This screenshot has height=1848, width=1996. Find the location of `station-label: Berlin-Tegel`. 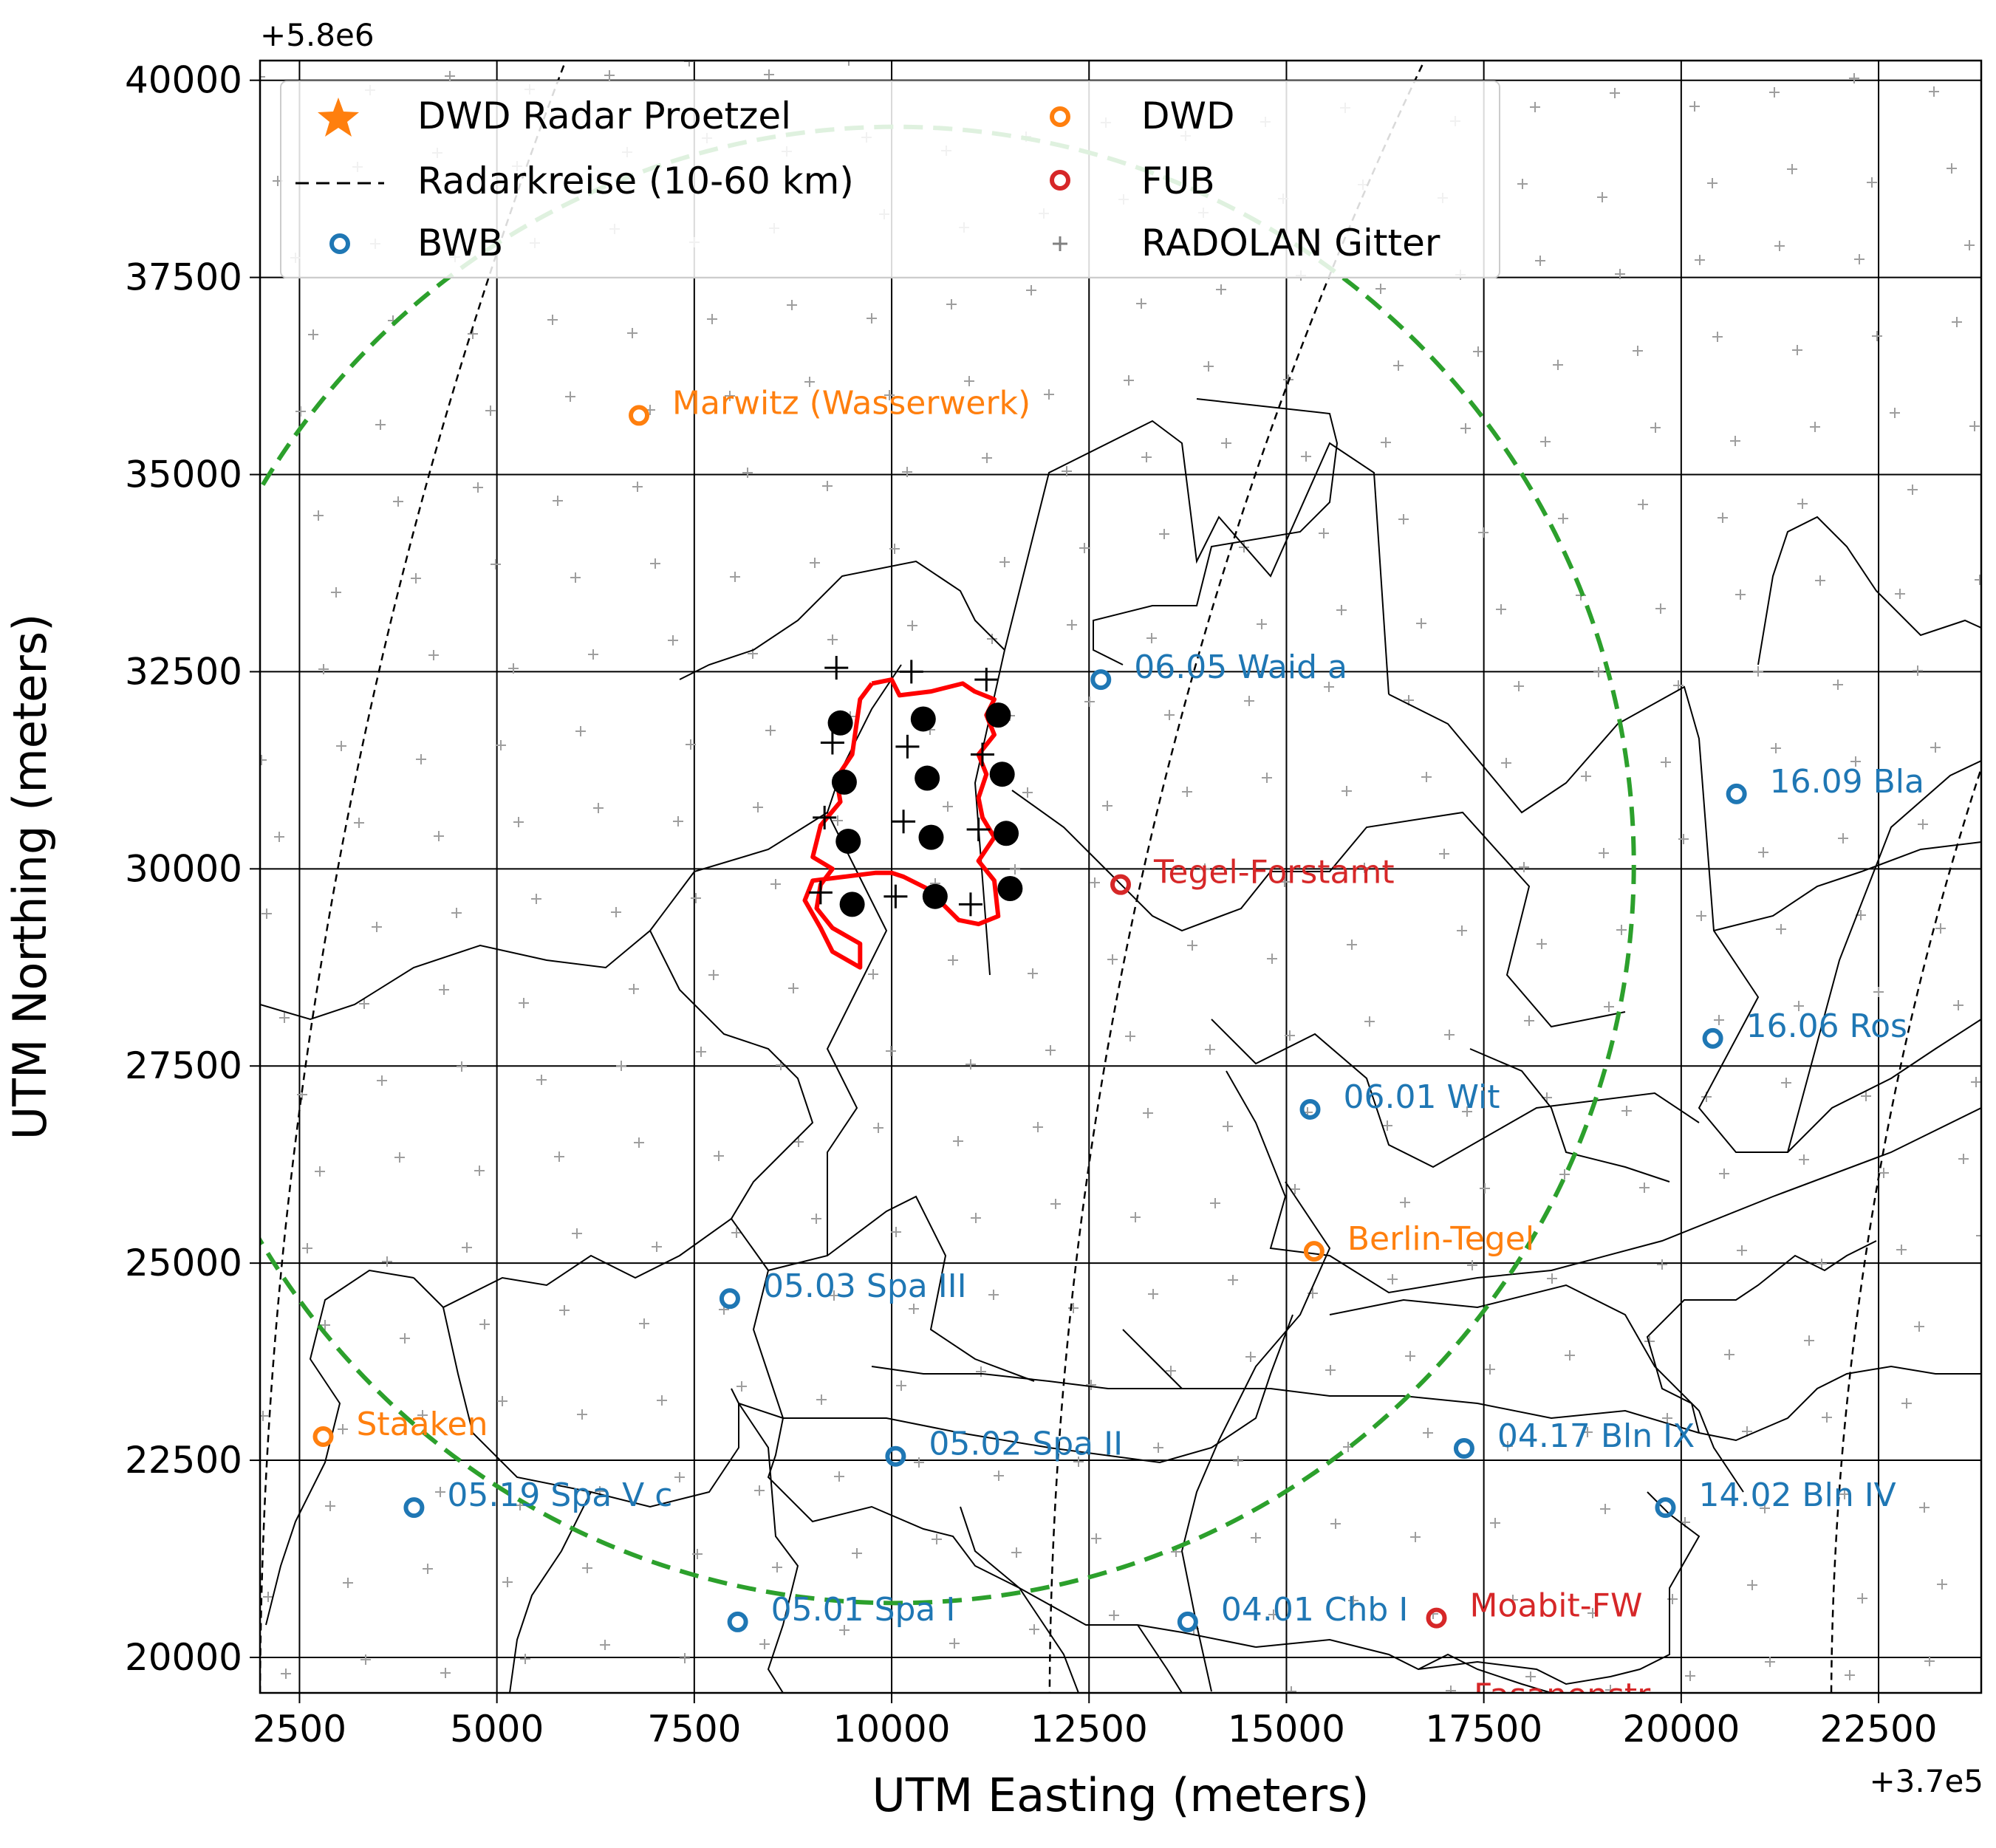

station-label: Berlin-Tegel is located at coordinates (1440, 1239).